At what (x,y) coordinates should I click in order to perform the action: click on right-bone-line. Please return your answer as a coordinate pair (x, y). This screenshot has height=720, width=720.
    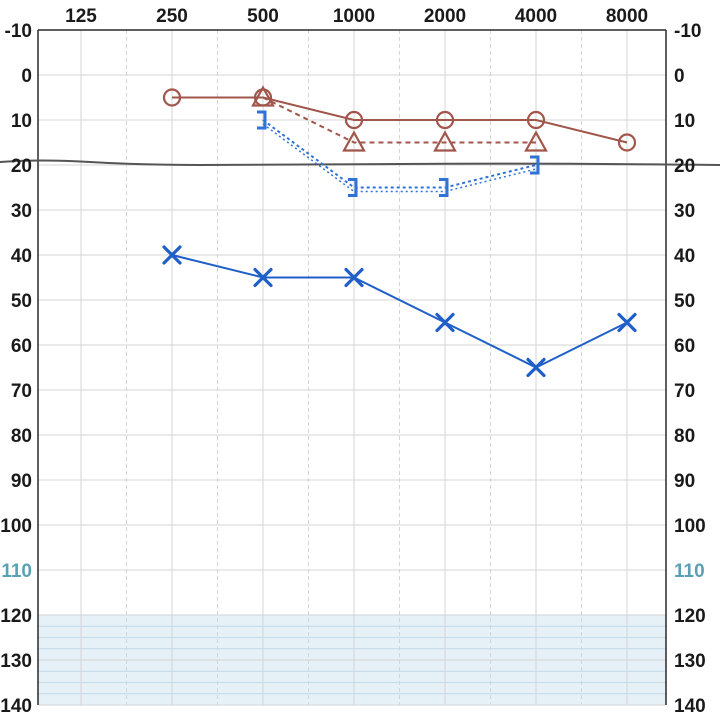
    Looking at the image, I should click on (399, 120).